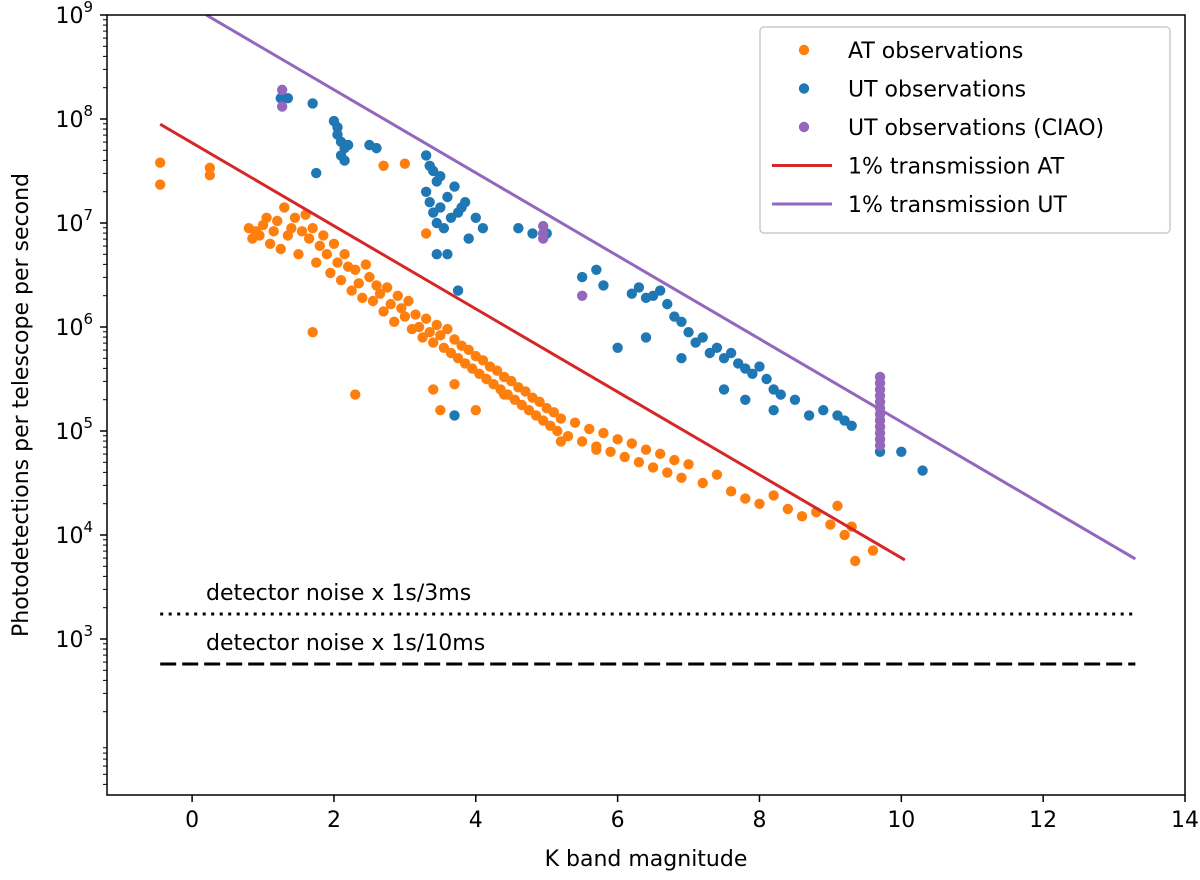 The height and width of the screenshot is (880, 1200). What do you see at coordinates (692, 814) in the screenshot?
I see `x-axis: 0 2 4 6 8 10 12 14` at bounding box center [692, 814].